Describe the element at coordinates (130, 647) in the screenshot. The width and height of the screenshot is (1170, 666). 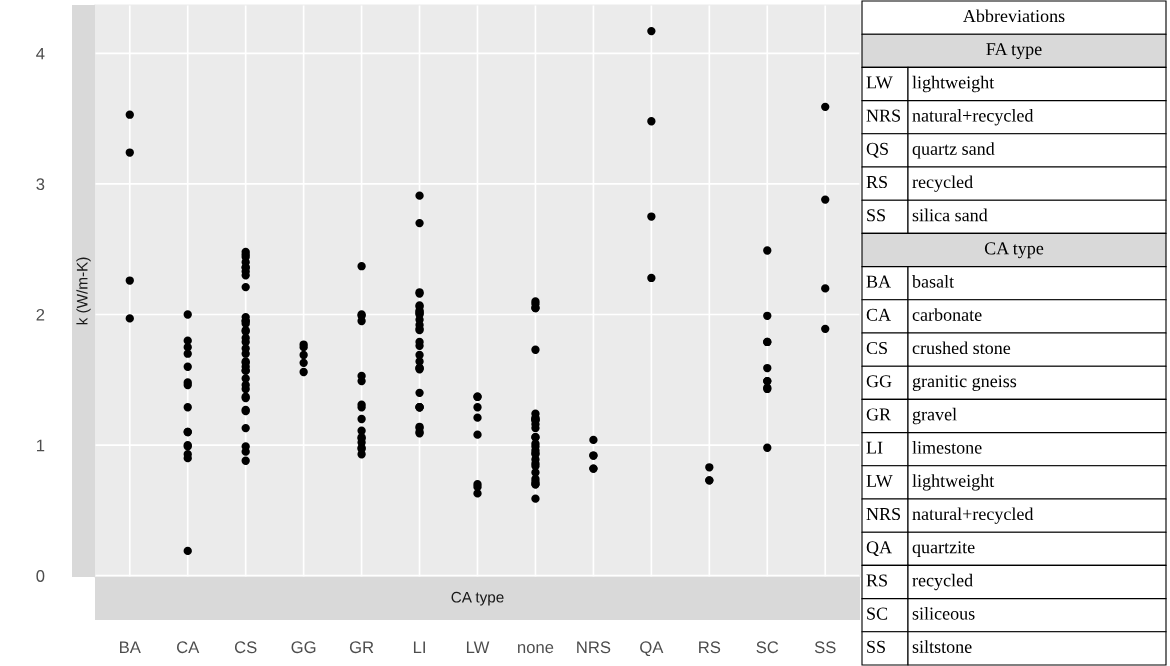
I see `x-tick-label: BA` at that location.